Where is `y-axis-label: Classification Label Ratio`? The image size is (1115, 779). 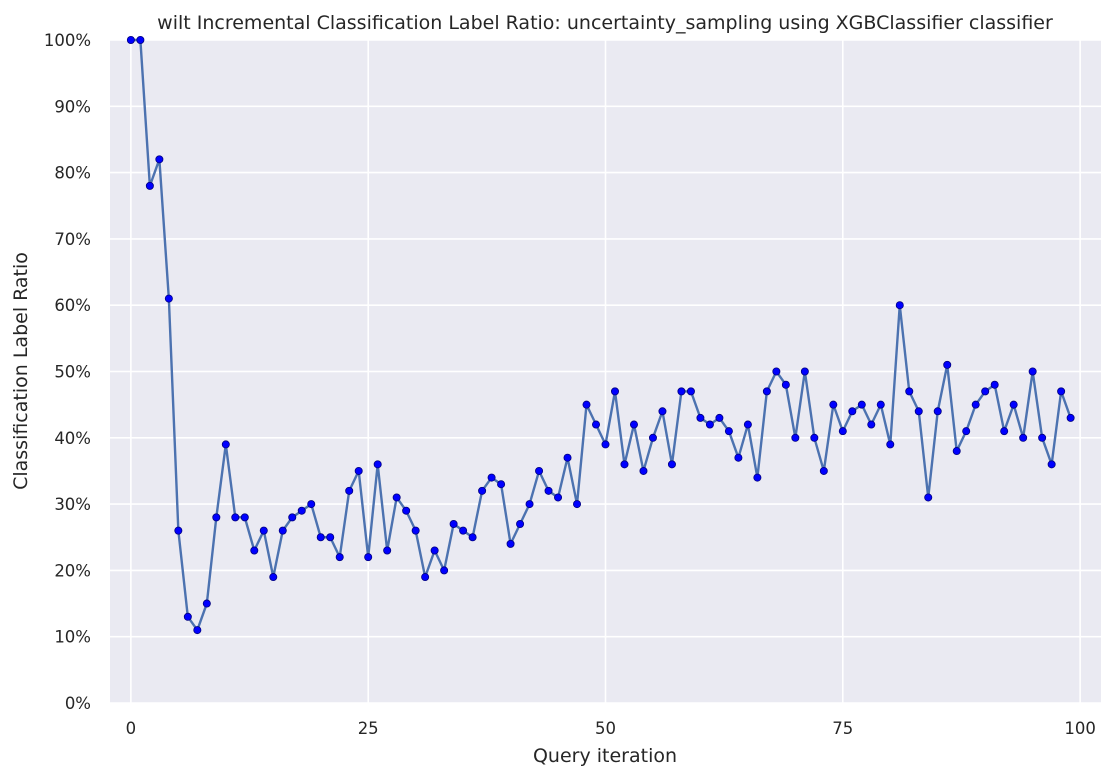 y-axis-label: Classification Label Ratio is located at coordinates (21, 371).